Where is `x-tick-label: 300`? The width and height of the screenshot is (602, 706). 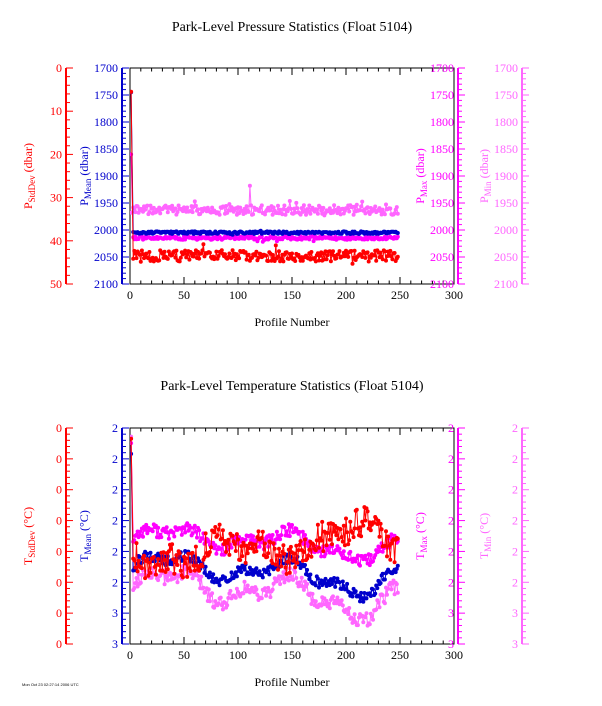
x-tick-label: 300 is located at coordinates (454, 655).